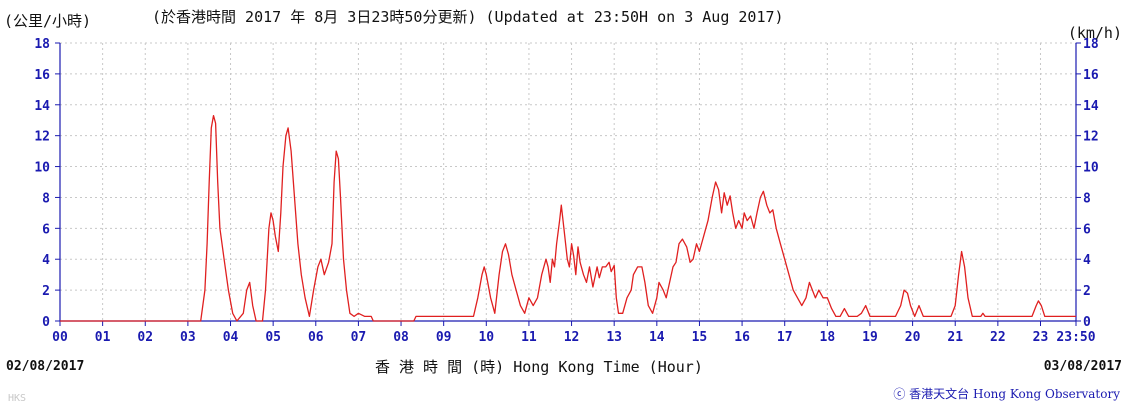 This screenshot has height=409, width=1127. I want to click on watermark: HKS, so click(17, 398).